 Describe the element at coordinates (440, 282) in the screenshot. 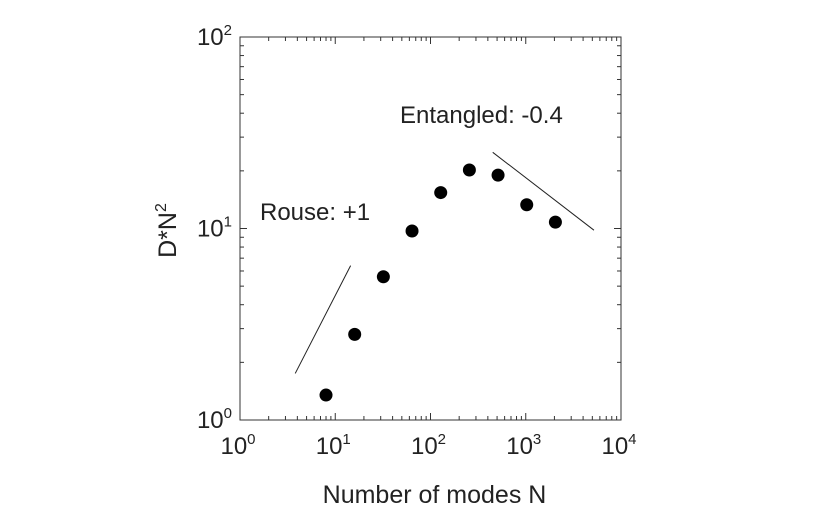

I see `data-points` at that location.